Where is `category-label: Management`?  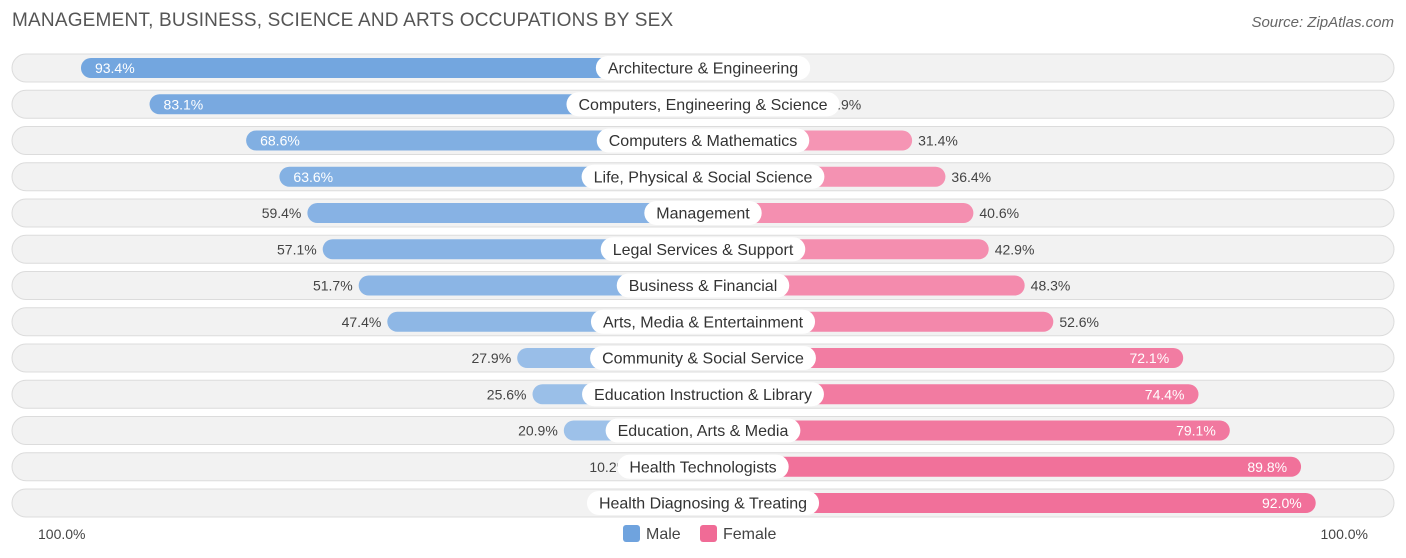 category-label: Management is located at coordinates (703, 214).